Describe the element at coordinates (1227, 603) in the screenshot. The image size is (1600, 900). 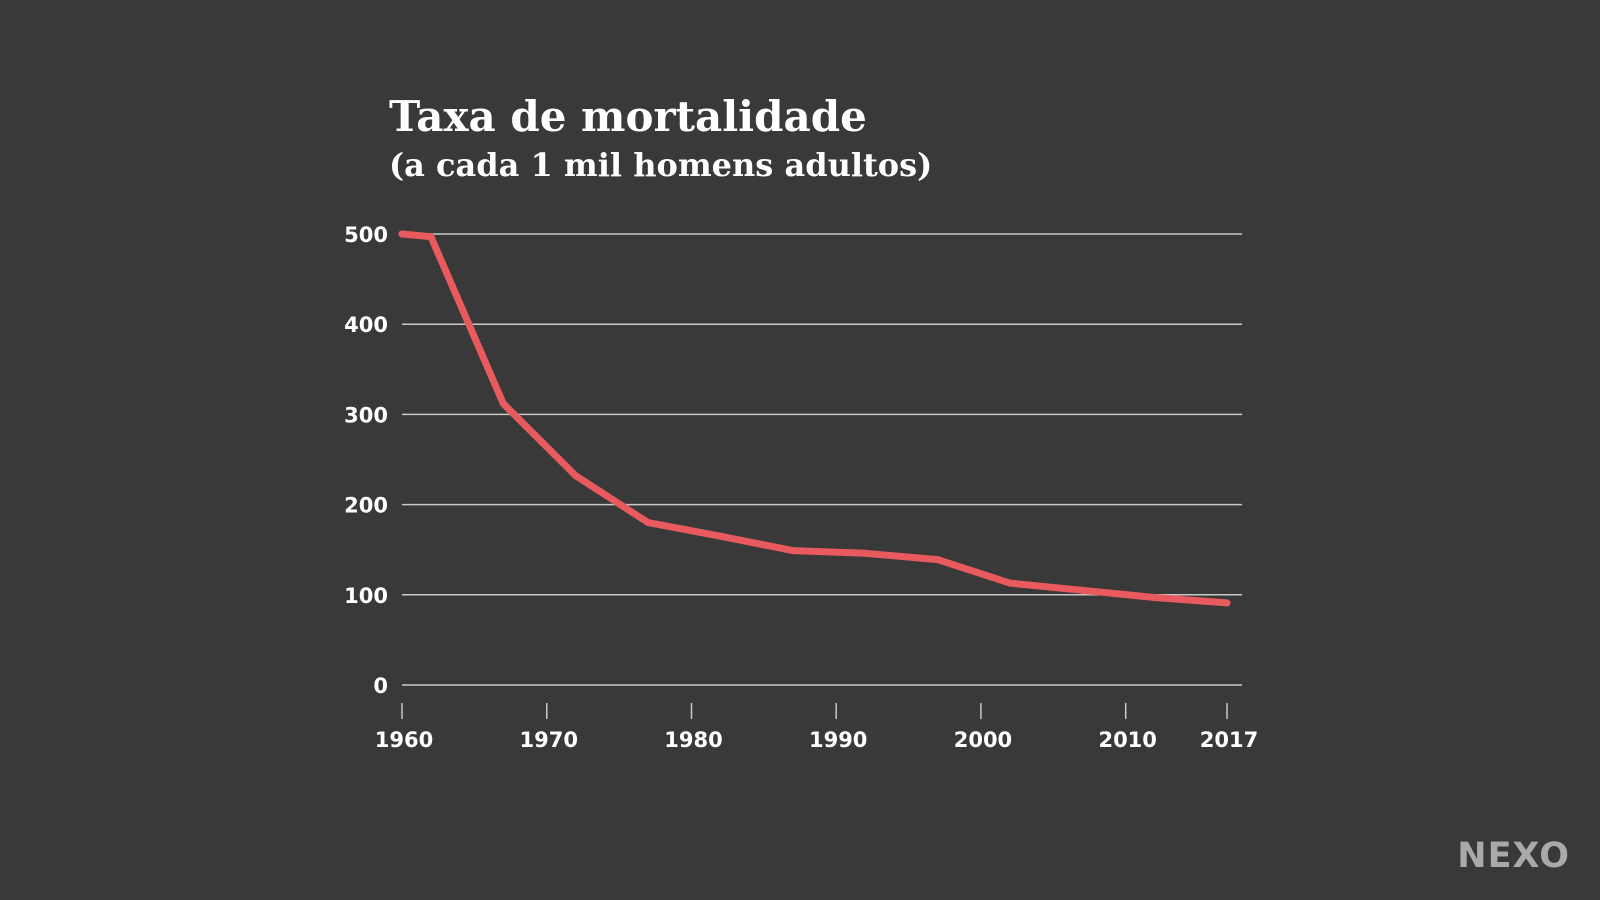
I see `data-point-2017` at that location.